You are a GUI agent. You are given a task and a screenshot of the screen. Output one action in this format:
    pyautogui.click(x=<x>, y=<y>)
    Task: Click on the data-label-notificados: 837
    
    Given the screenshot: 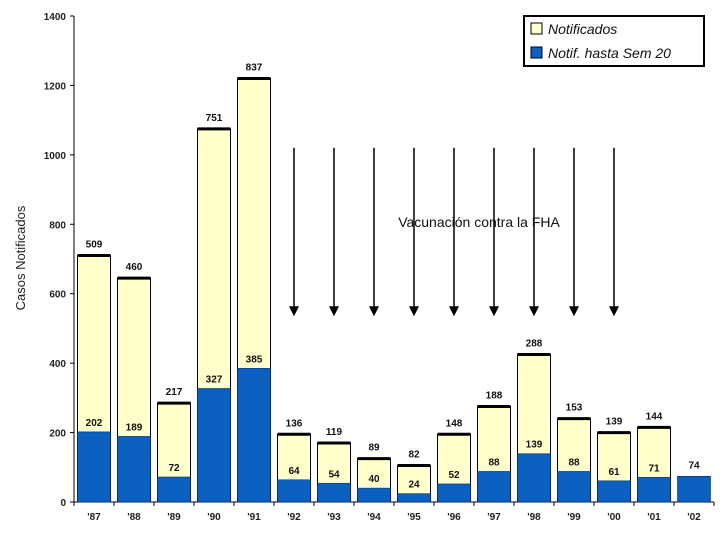 What is the action you would take?
    pyautogui.click(x=254, y=67)
    